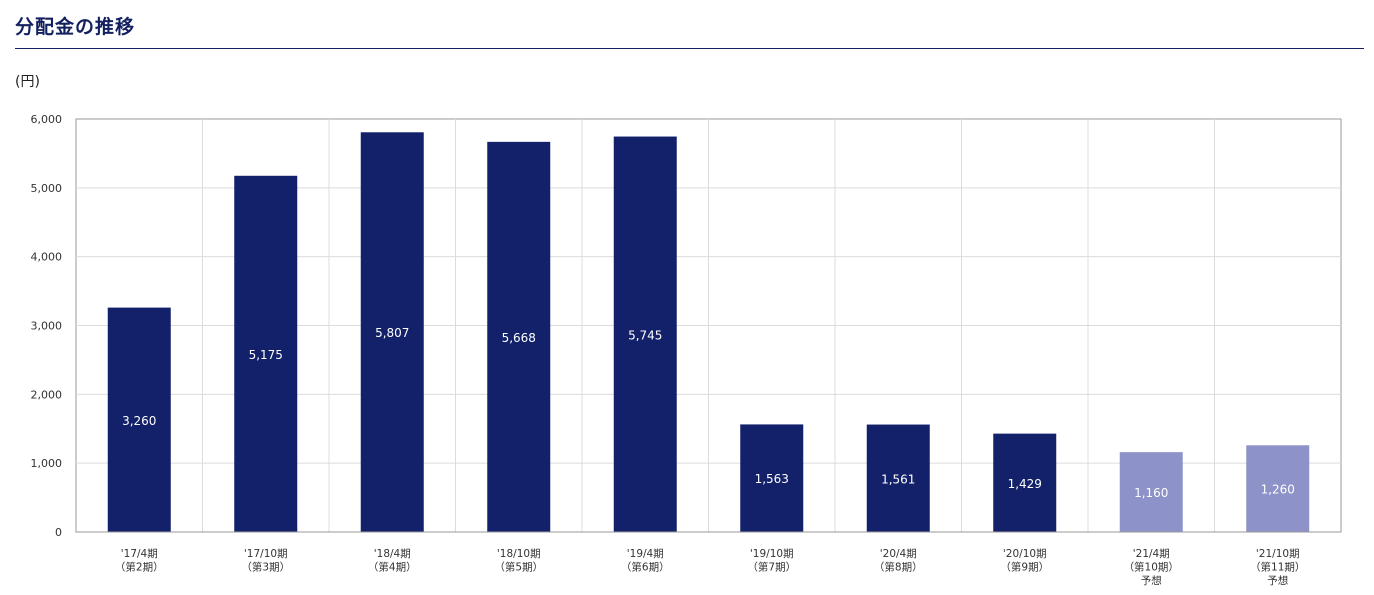 This screenshot has width=1374, height=595. What do you see at coordinates (898, 567) in the screenshot?
I see `x-tick-label: （第8期）` at bounding box center [898, 567].